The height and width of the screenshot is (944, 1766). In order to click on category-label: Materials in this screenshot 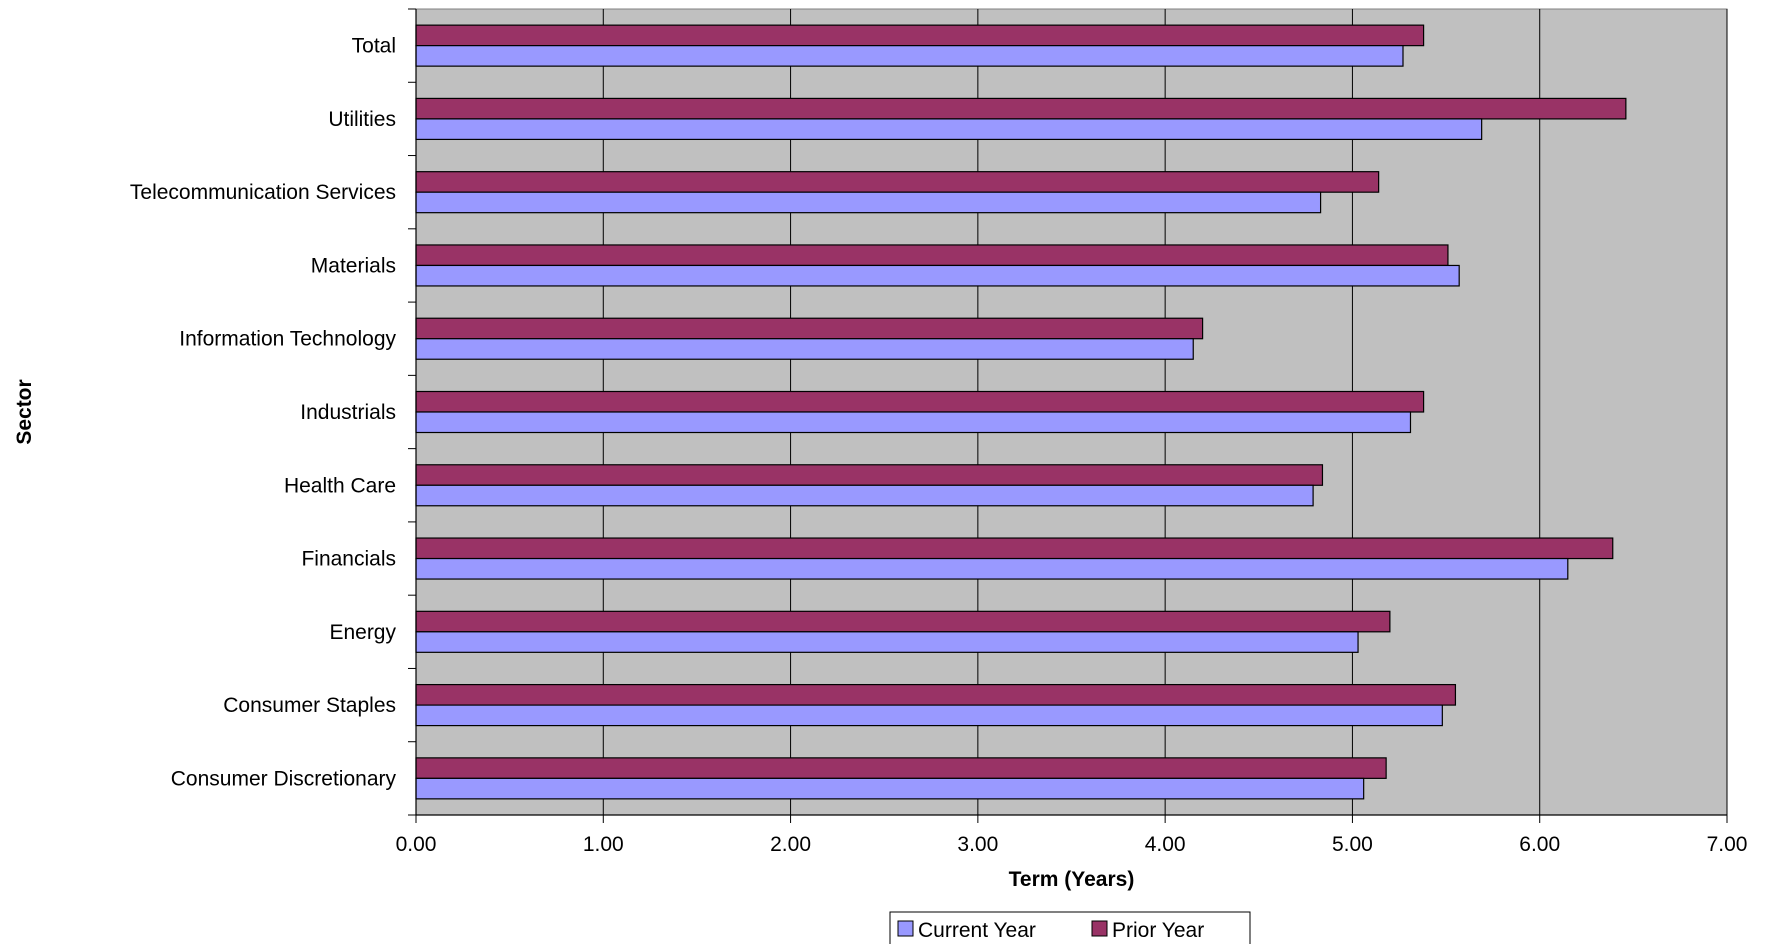, I will do `click(353, 265)`.